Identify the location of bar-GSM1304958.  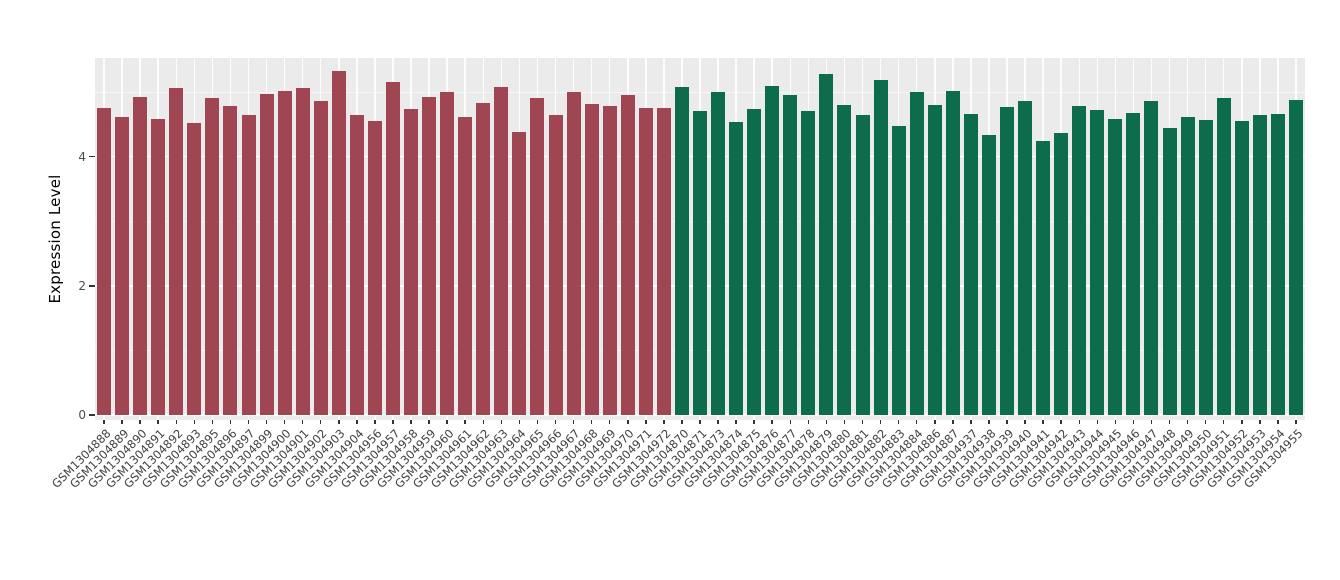
(411, 262).